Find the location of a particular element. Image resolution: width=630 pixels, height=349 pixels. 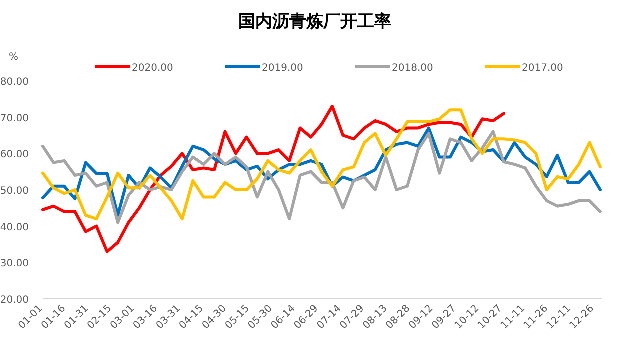

y-tick-label: 30.00 is located at coordinates (14, 264).